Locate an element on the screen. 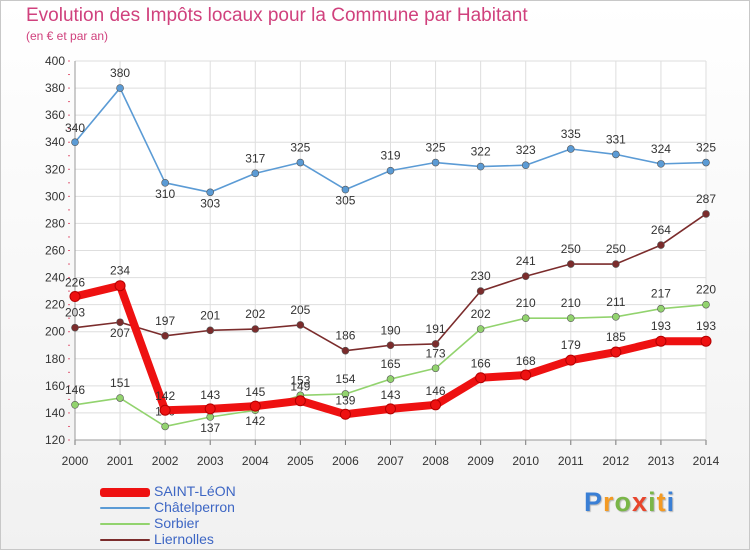 The width and height of the screenshot is (750, 550). data-label: 186 is located at coordinates (345, 336).